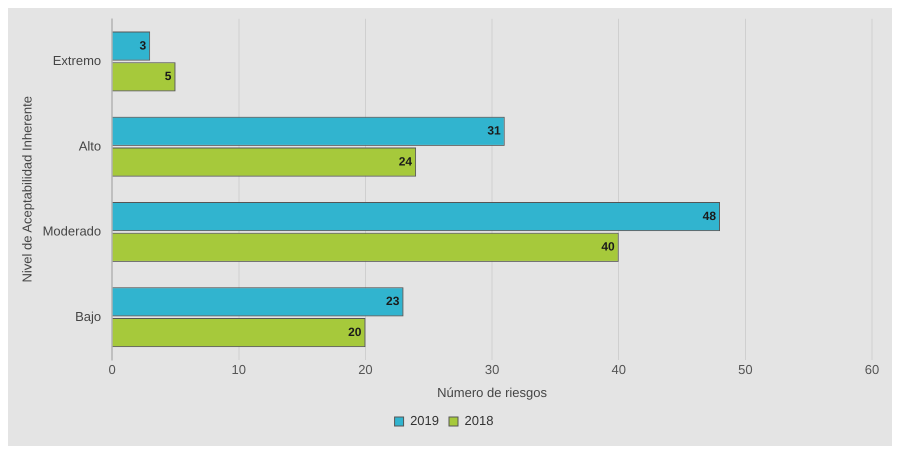 Image resolution: width=900 pixels, height=454 pixels. Describe the element at coordinates (168, 76) in the screenshot. I see `data-label: 5` at that location.